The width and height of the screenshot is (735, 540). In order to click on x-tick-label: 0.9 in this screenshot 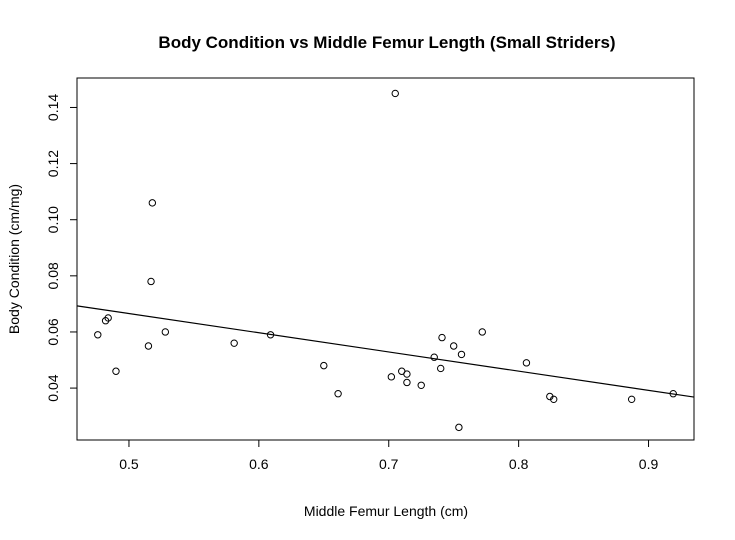, I will do `click(649, 464)`.